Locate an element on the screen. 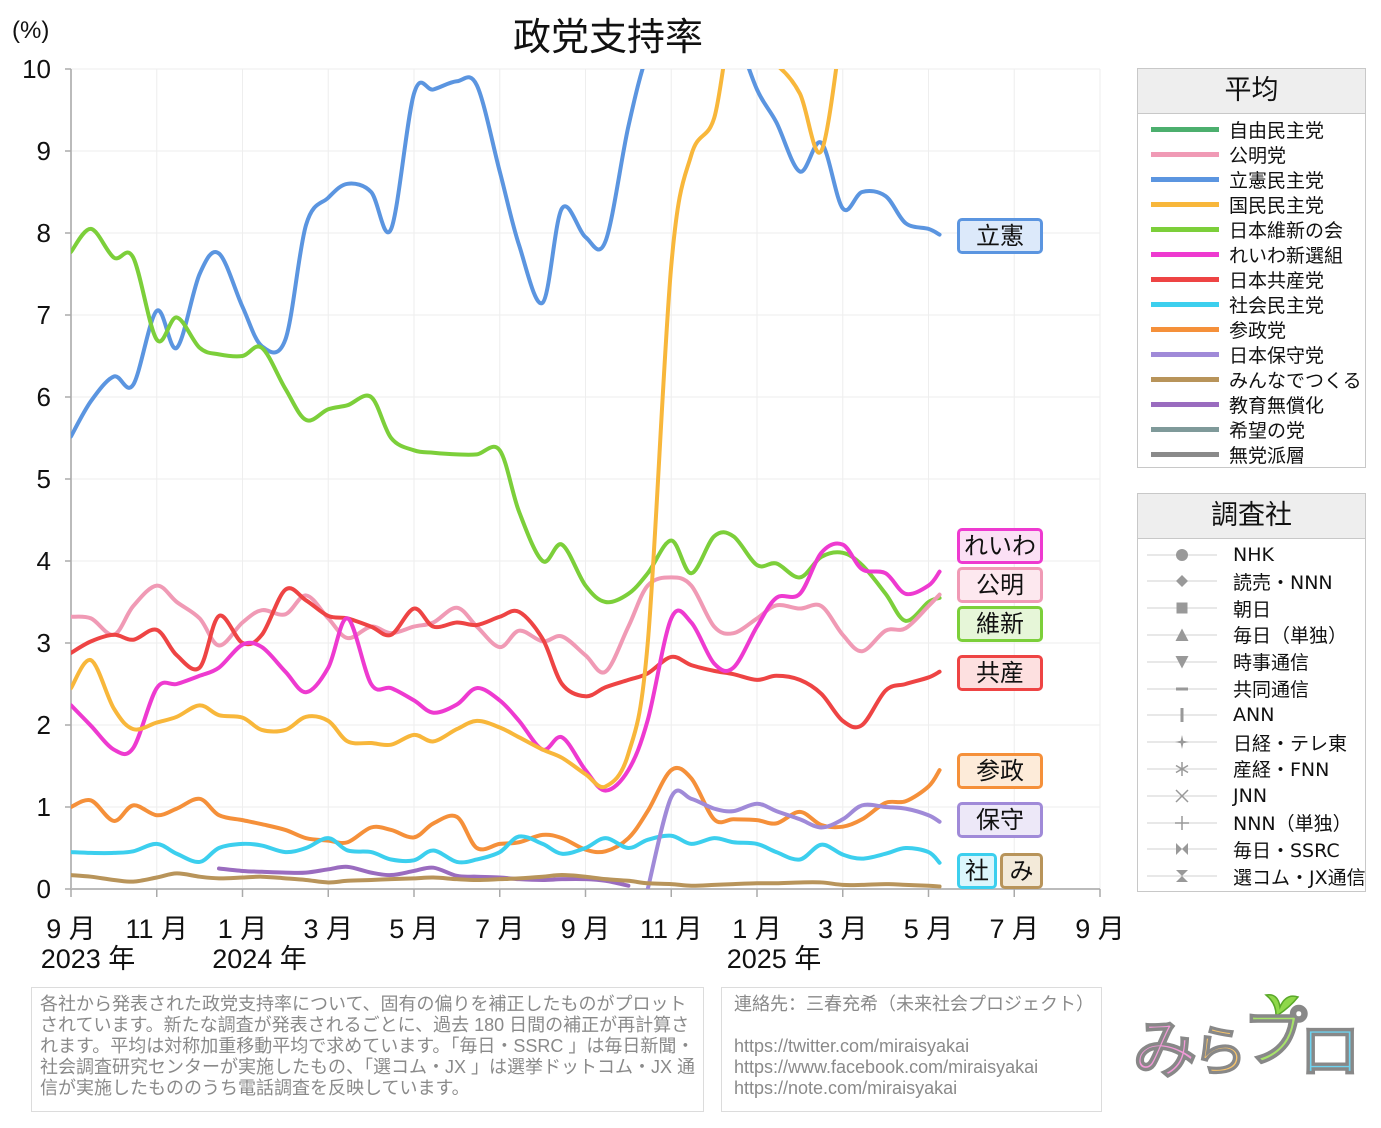 Image resolution: width=1381 pixels, height=1128 pixels. legend-item: 社会民主党 is located at coordinates (1231, 304).